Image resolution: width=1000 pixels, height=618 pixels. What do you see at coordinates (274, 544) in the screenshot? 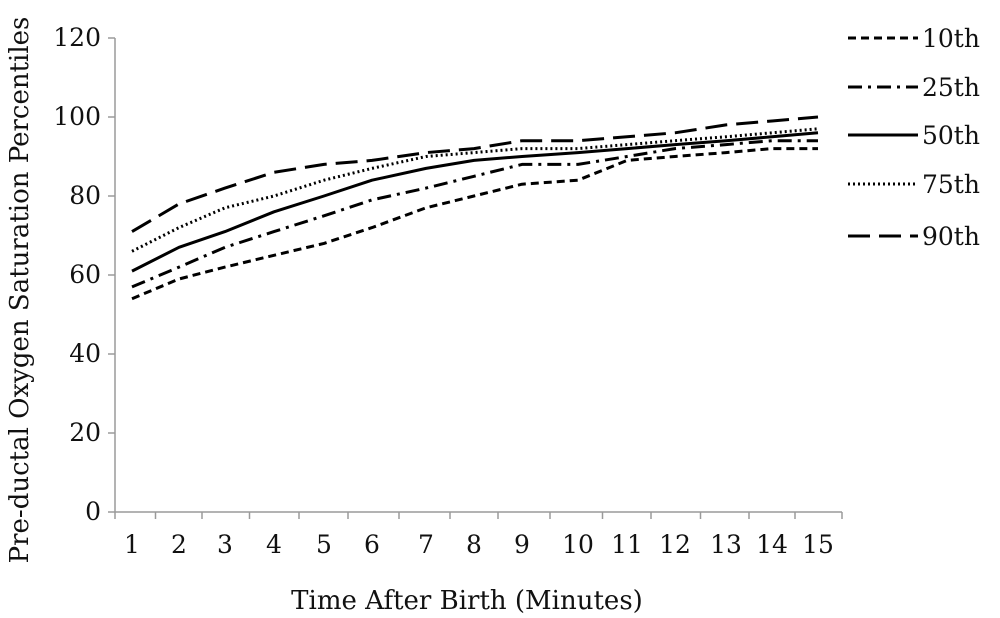
I see `x-tick-label: 4` at bounding box center [274, 544].